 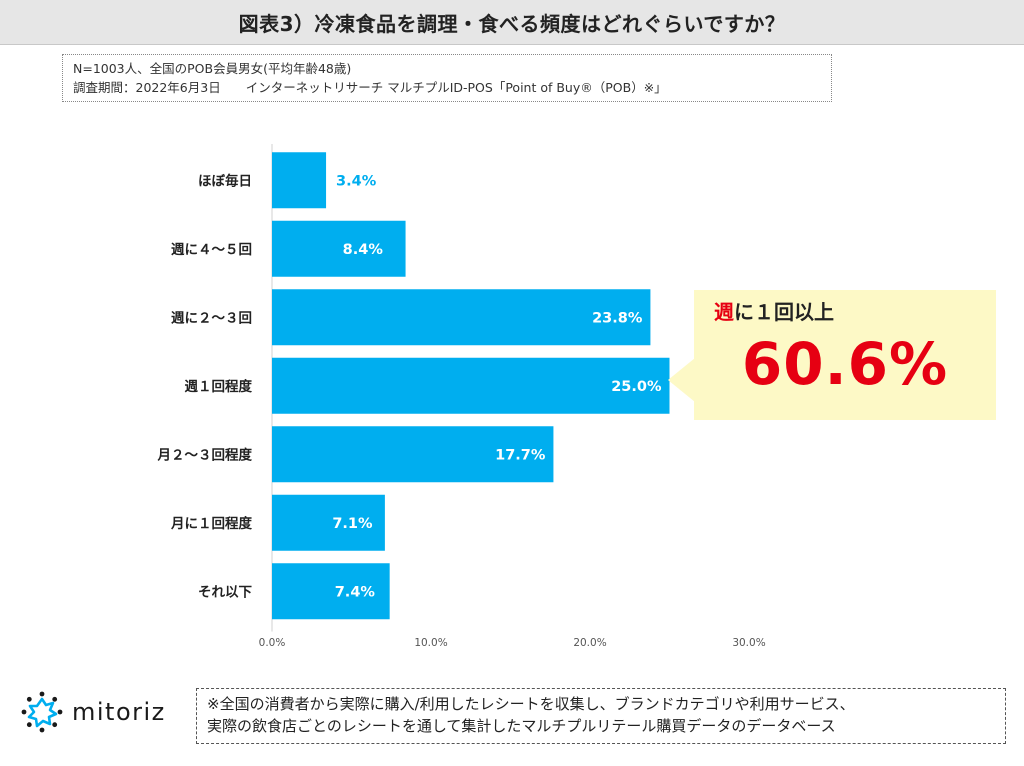 I want to click on data-label-7: 7.4%, so click(x=355, y=592).